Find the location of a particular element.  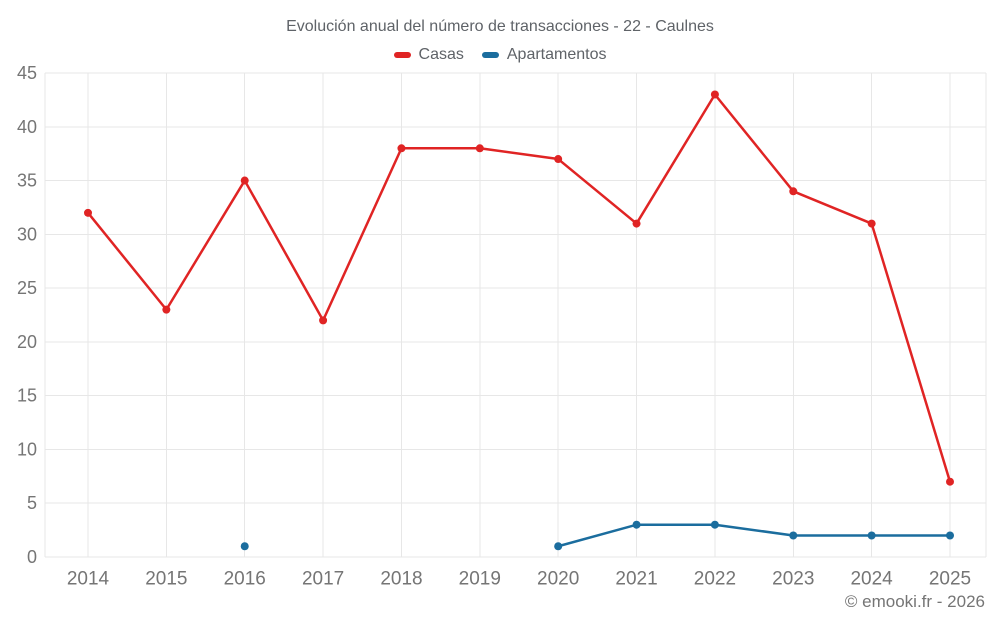

x-tick-label: 2014 is located at coordinates (88, 579).